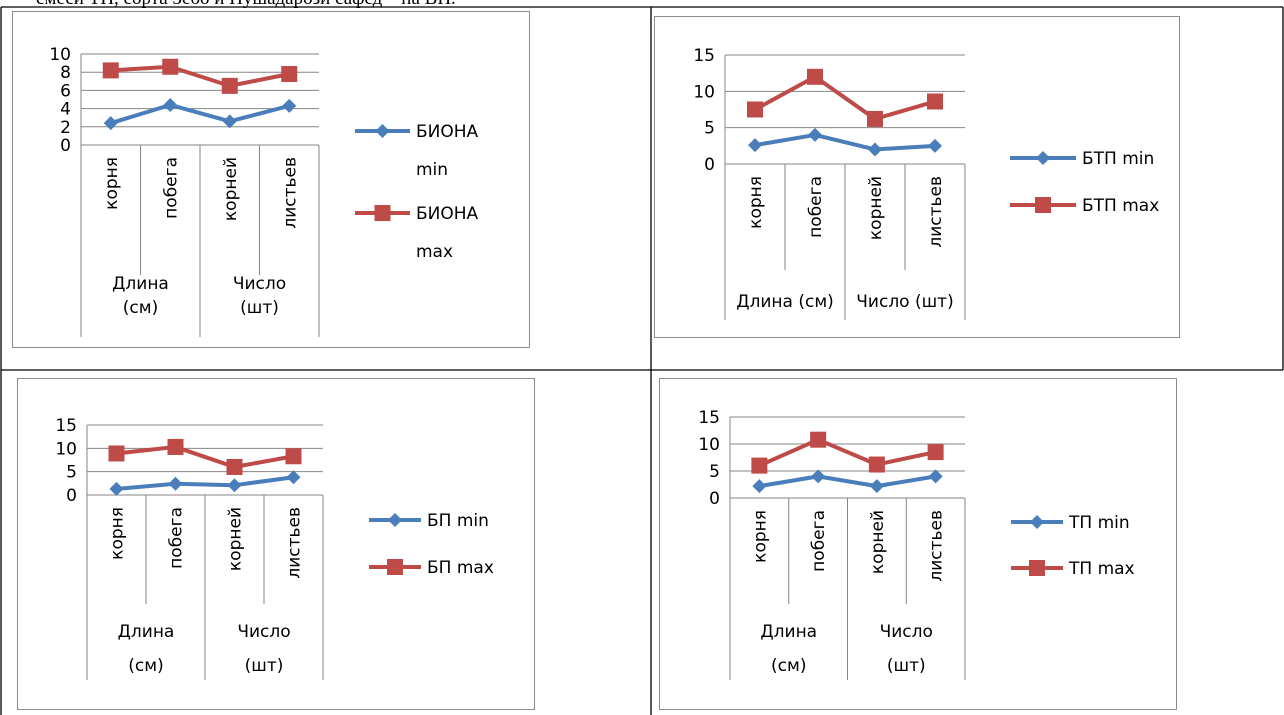  Describe the element at coordinates (785, 302) in the screenshot. I see `x-group-label: Длина (см)` at that location.